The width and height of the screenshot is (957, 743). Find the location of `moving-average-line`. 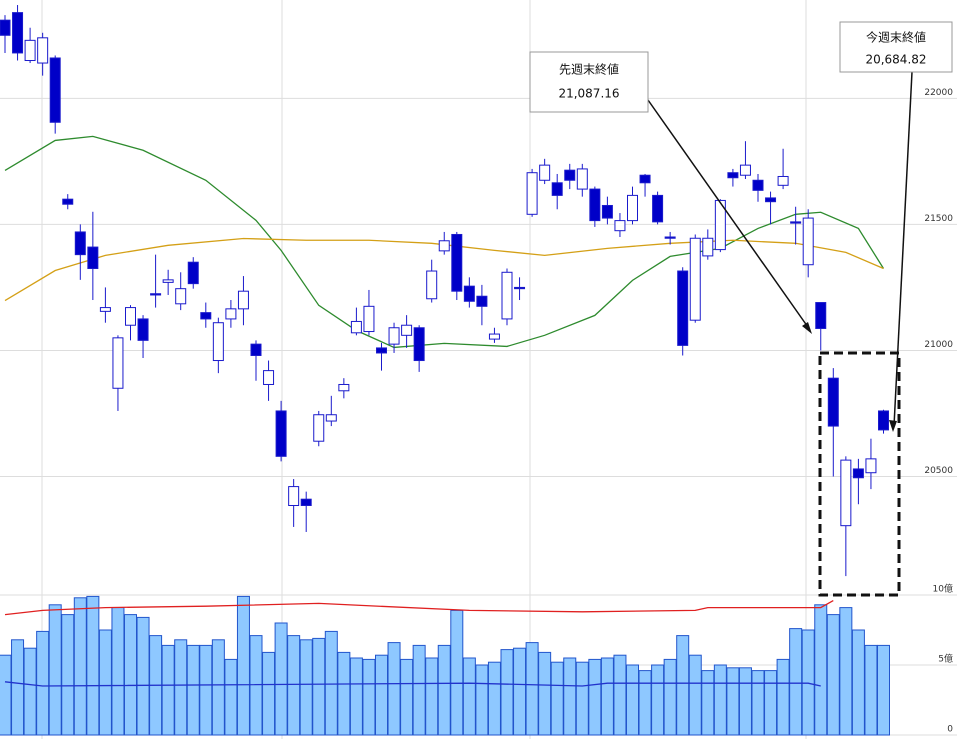

moving-average-line is located at coordinates (444, 269).